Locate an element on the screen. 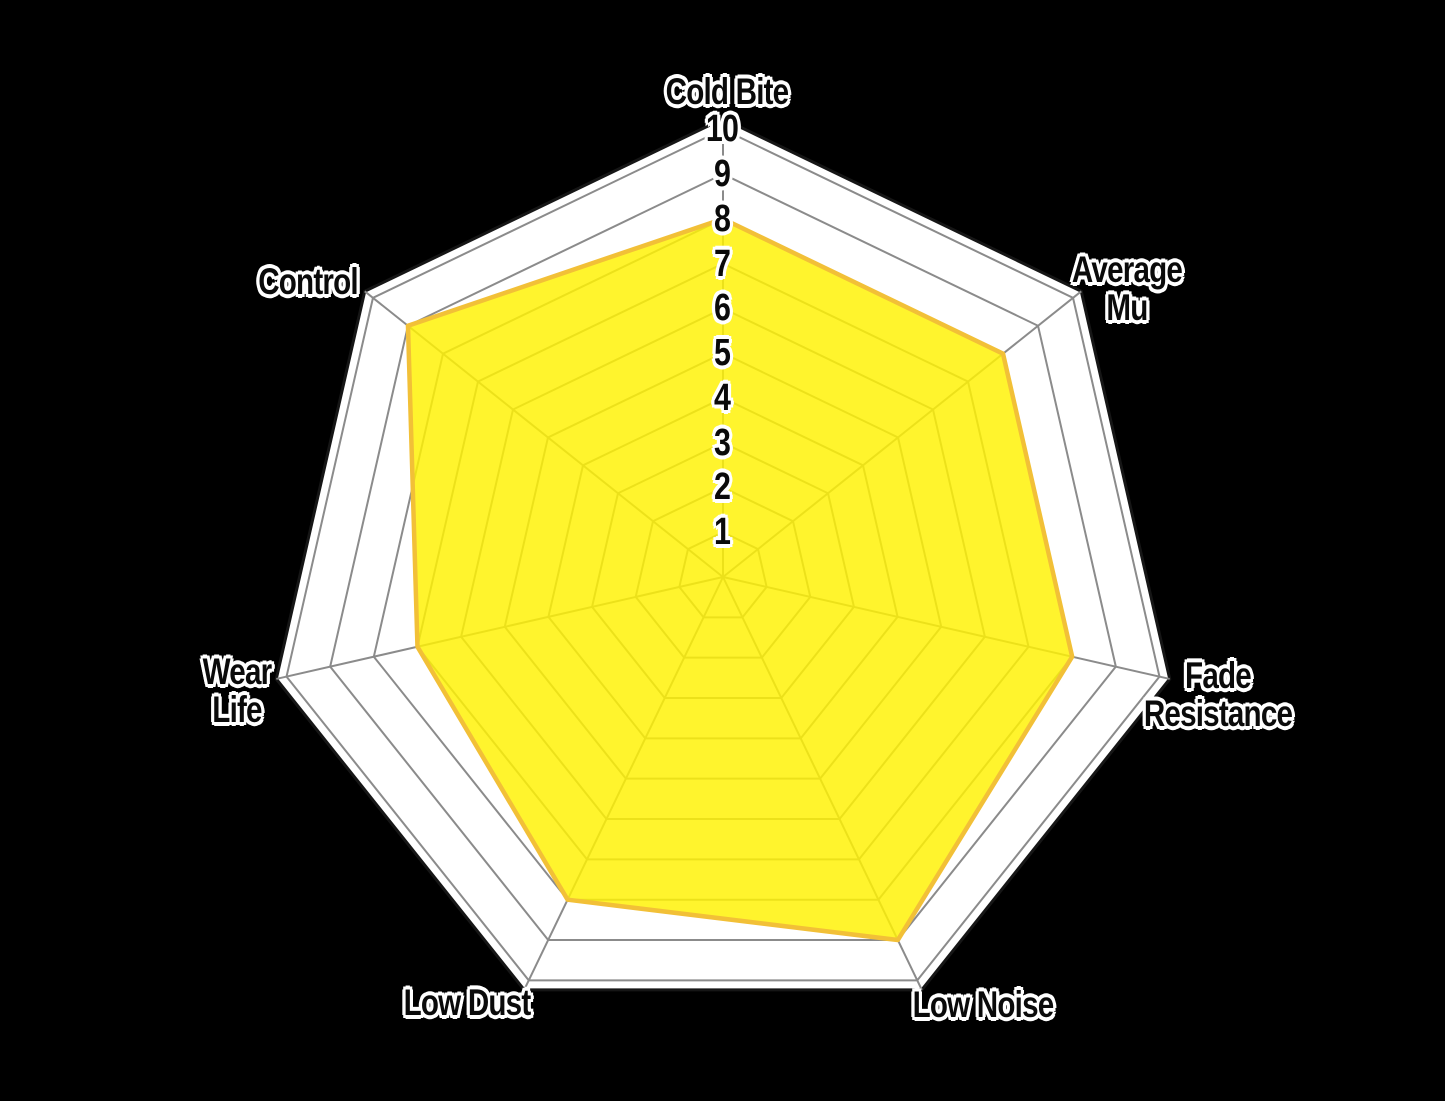  axis-label-cold-bite: Cold Bite is located at coordinates (727, 91).